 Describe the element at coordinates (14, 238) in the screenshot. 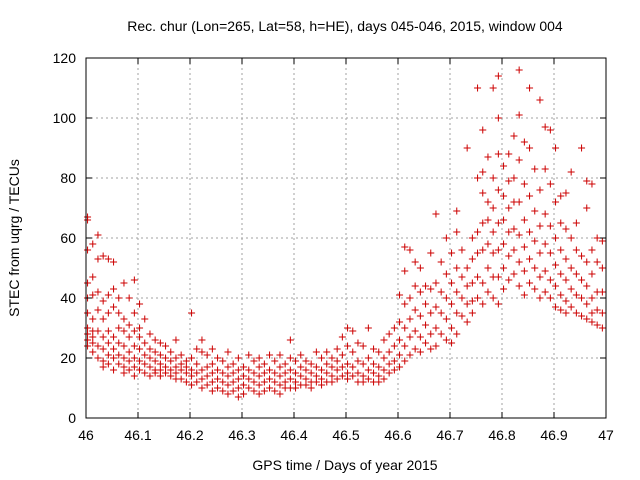

I see `y-axis-label: STEC from uqrg / TECUs` at that location.